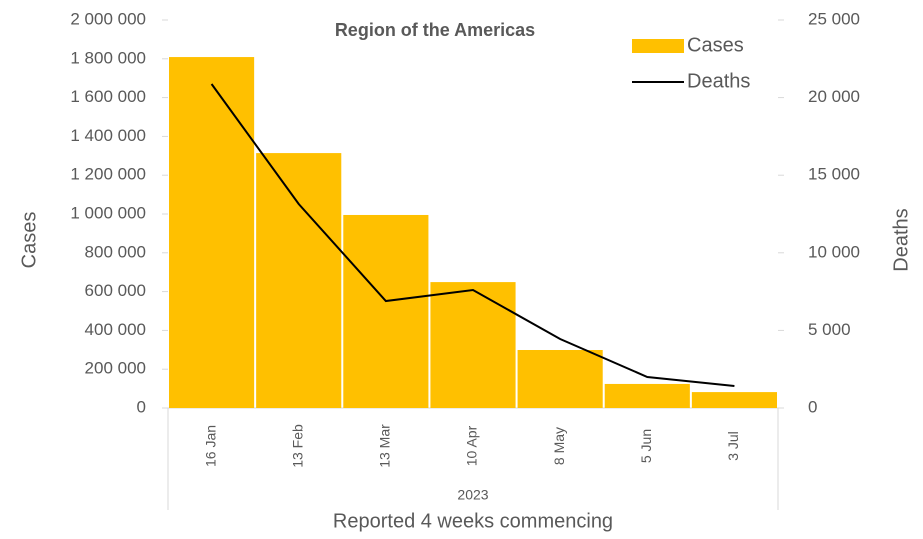 The width and height of the screenshot is (923, 539). I want to click on y-tick-label: 0, so click(141, 406).